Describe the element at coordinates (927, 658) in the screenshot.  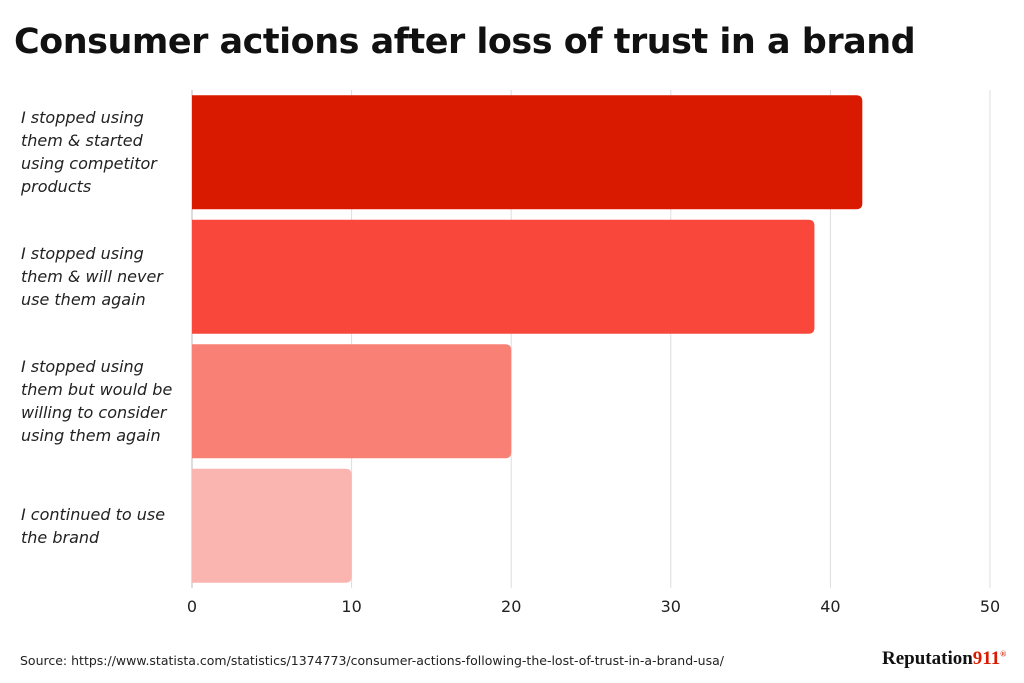
I see `logo-text: Reputation` at that location.